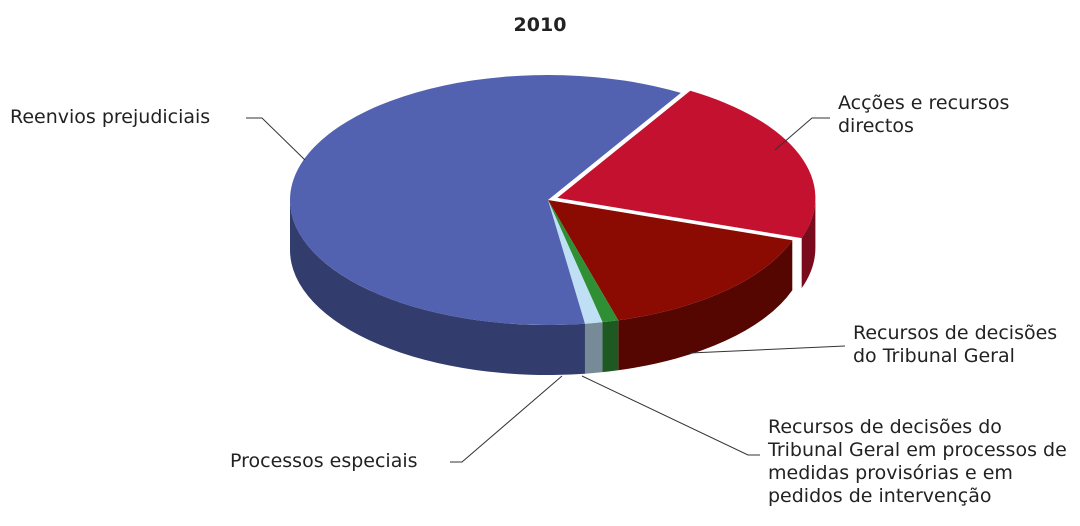 The image size is (1080, 526). I want to click on chart-title: 2010, so click(540, 25).